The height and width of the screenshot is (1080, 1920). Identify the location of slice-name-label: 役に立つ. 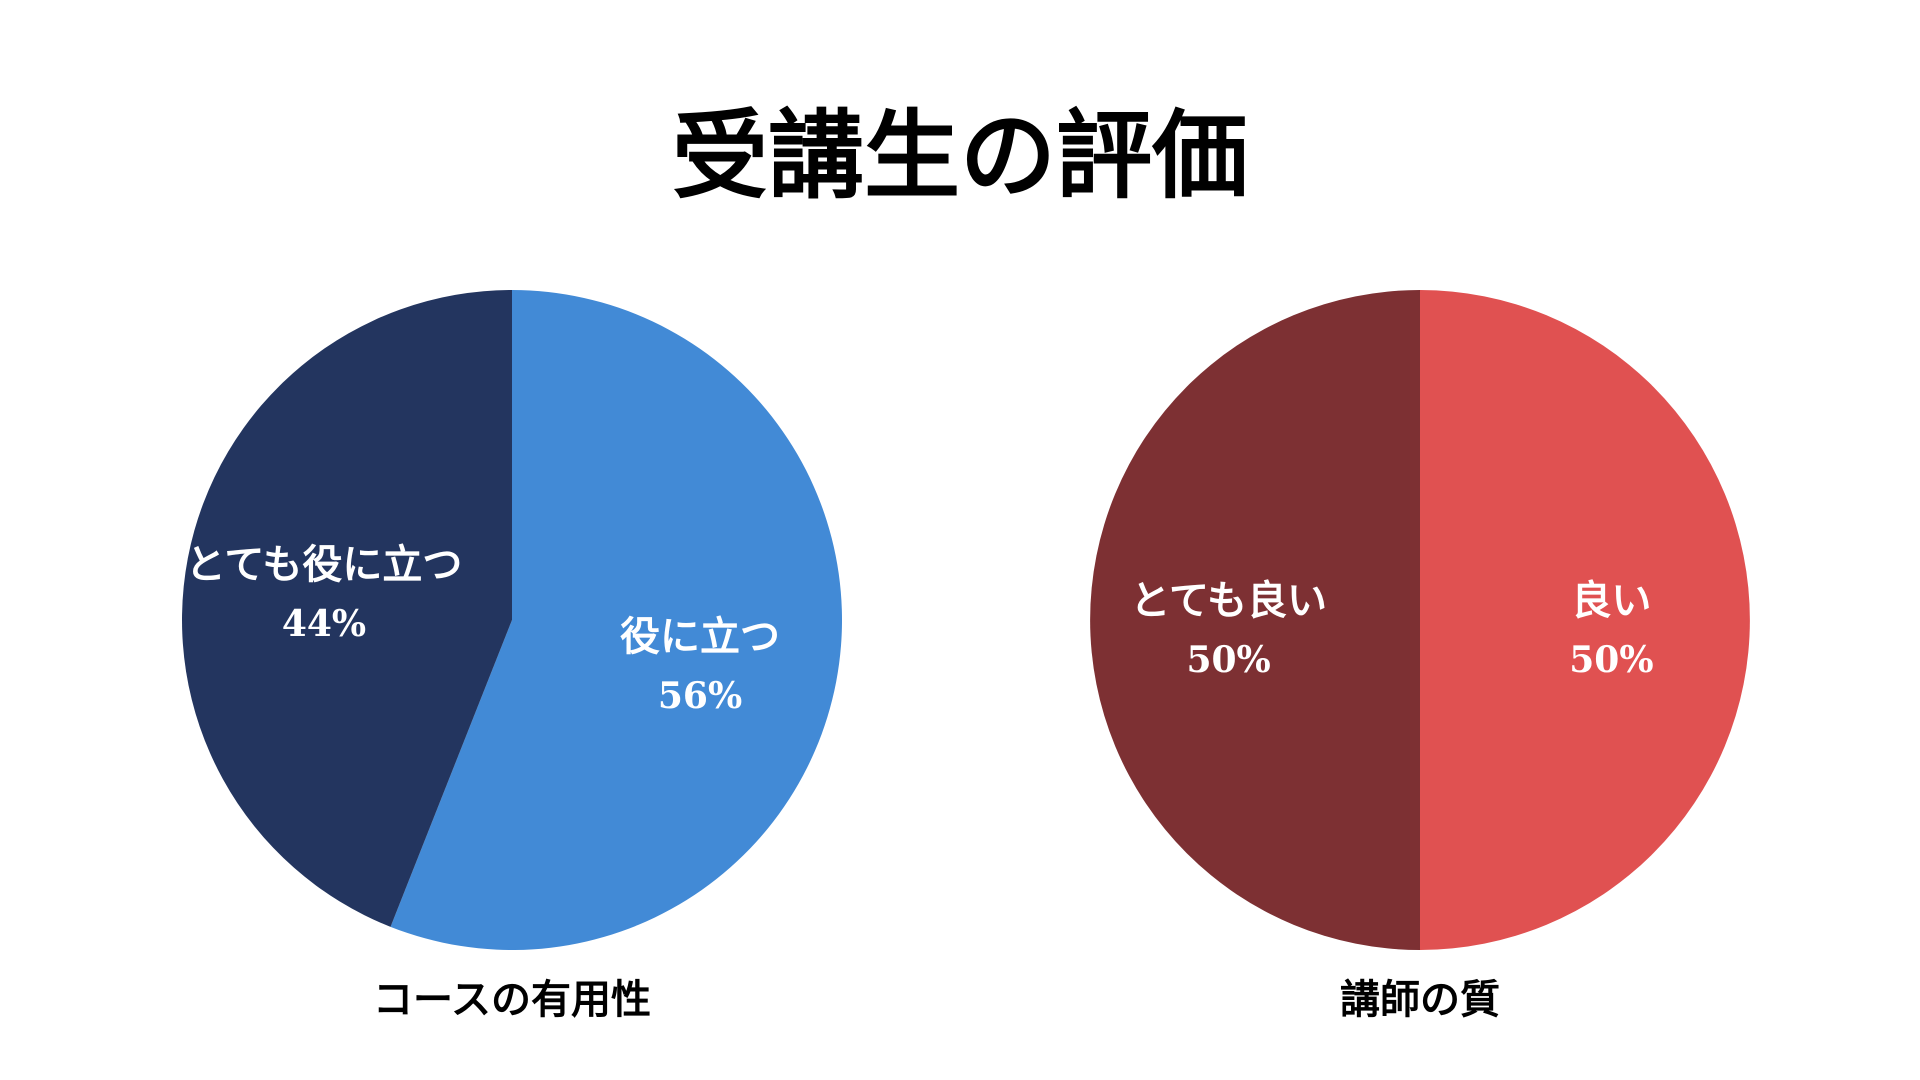
(700, 637).